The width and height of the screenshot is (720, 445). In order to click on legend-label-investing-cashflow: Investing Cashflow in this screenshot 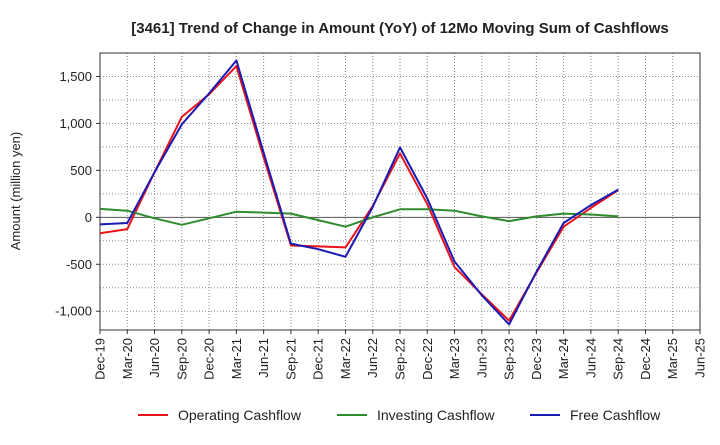, I will do `click(436, 415)`.